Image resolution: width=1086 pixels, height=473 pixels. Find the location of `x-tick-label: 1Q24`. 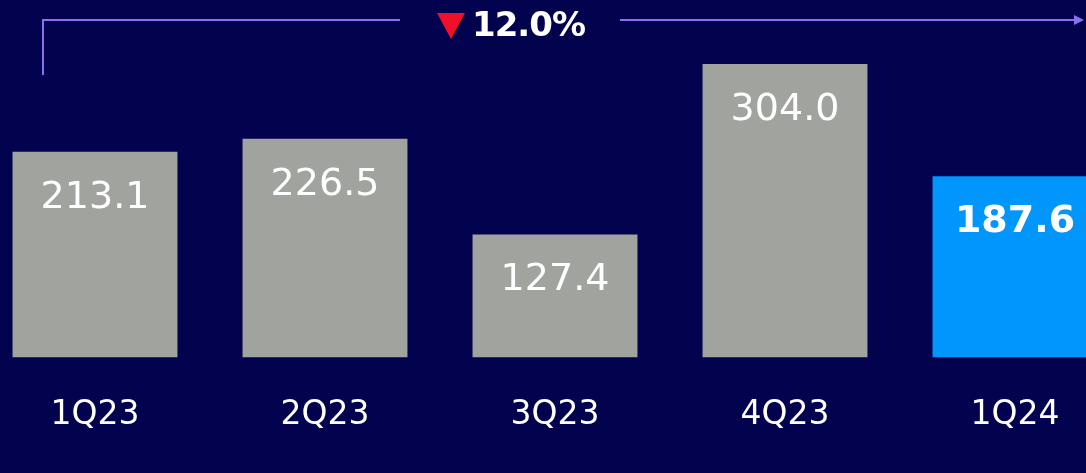

x-tick-label: 1Q24 is located at coordinates (1015, 412).